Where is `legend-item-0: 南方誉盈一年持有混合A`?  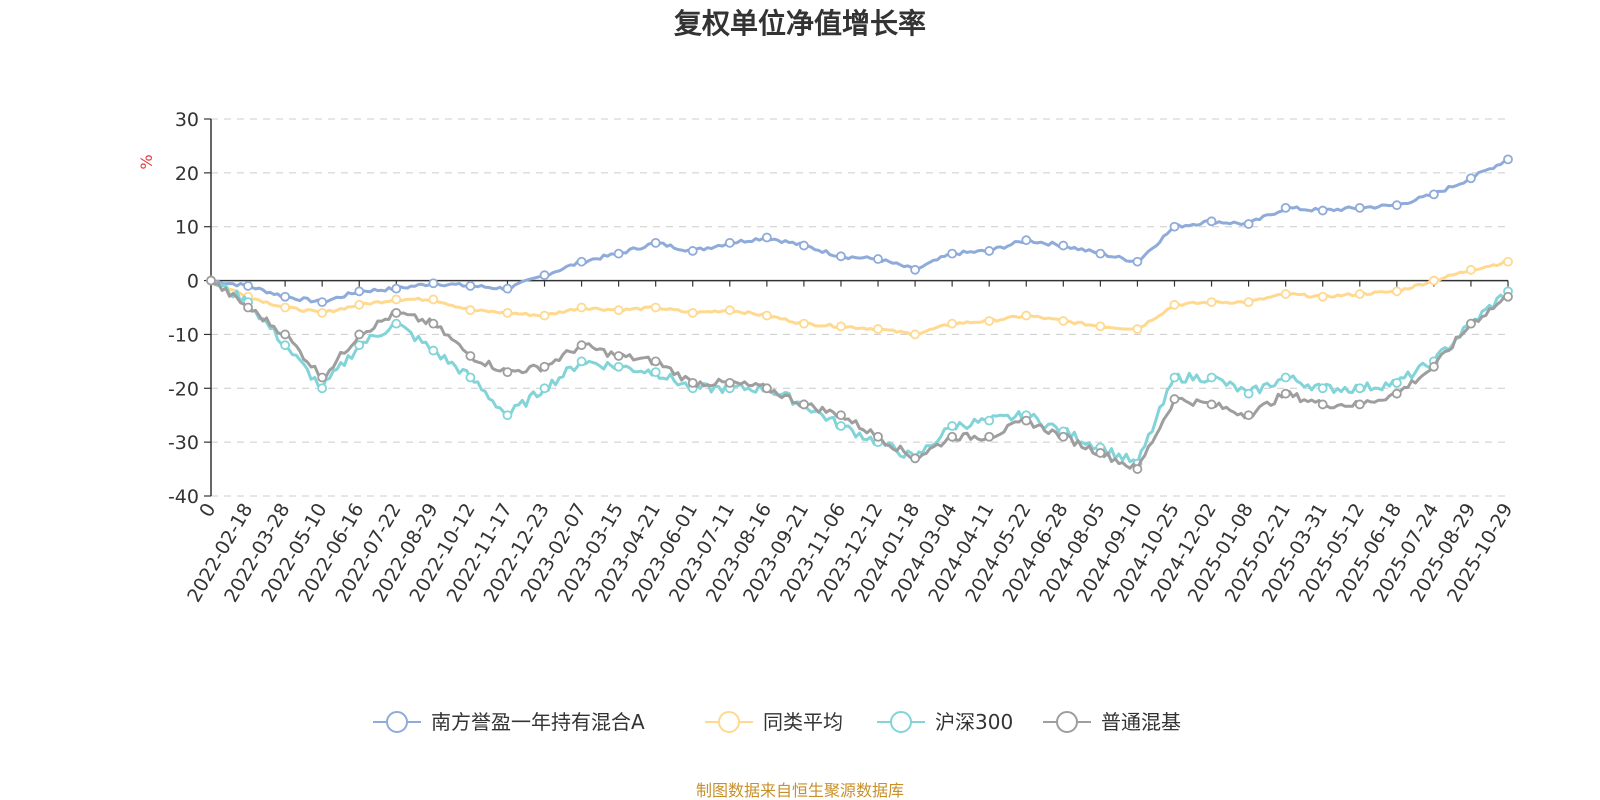
legend-item-0: 南方誉盈一年持有混合A is located at coordinates (509, 722).